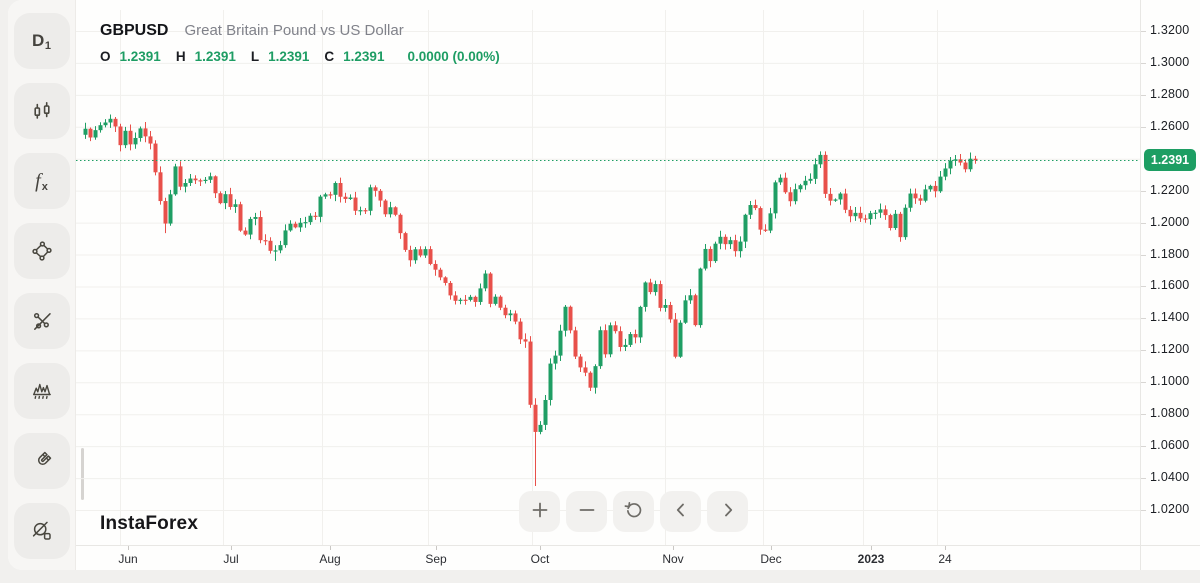 Image resolution: width=1200 pixels, height=583 pixels. Describe the element at coordinates (539, 511) in the screenshot. I see `zoom-in-button` at that location.